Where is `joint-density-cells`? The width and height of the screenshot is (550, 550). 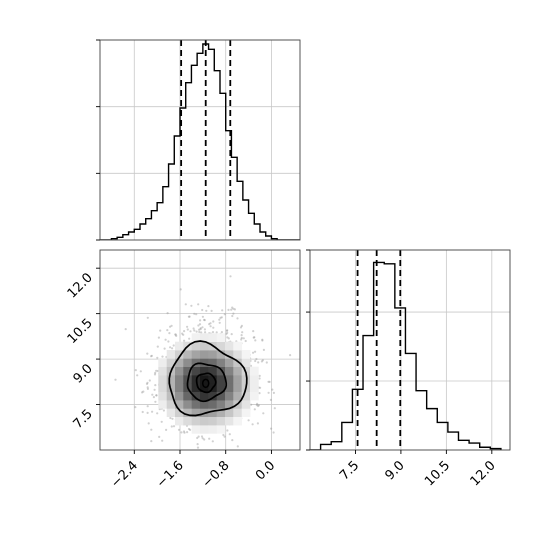
joint-density-cells is located at coordinates (208, 383).